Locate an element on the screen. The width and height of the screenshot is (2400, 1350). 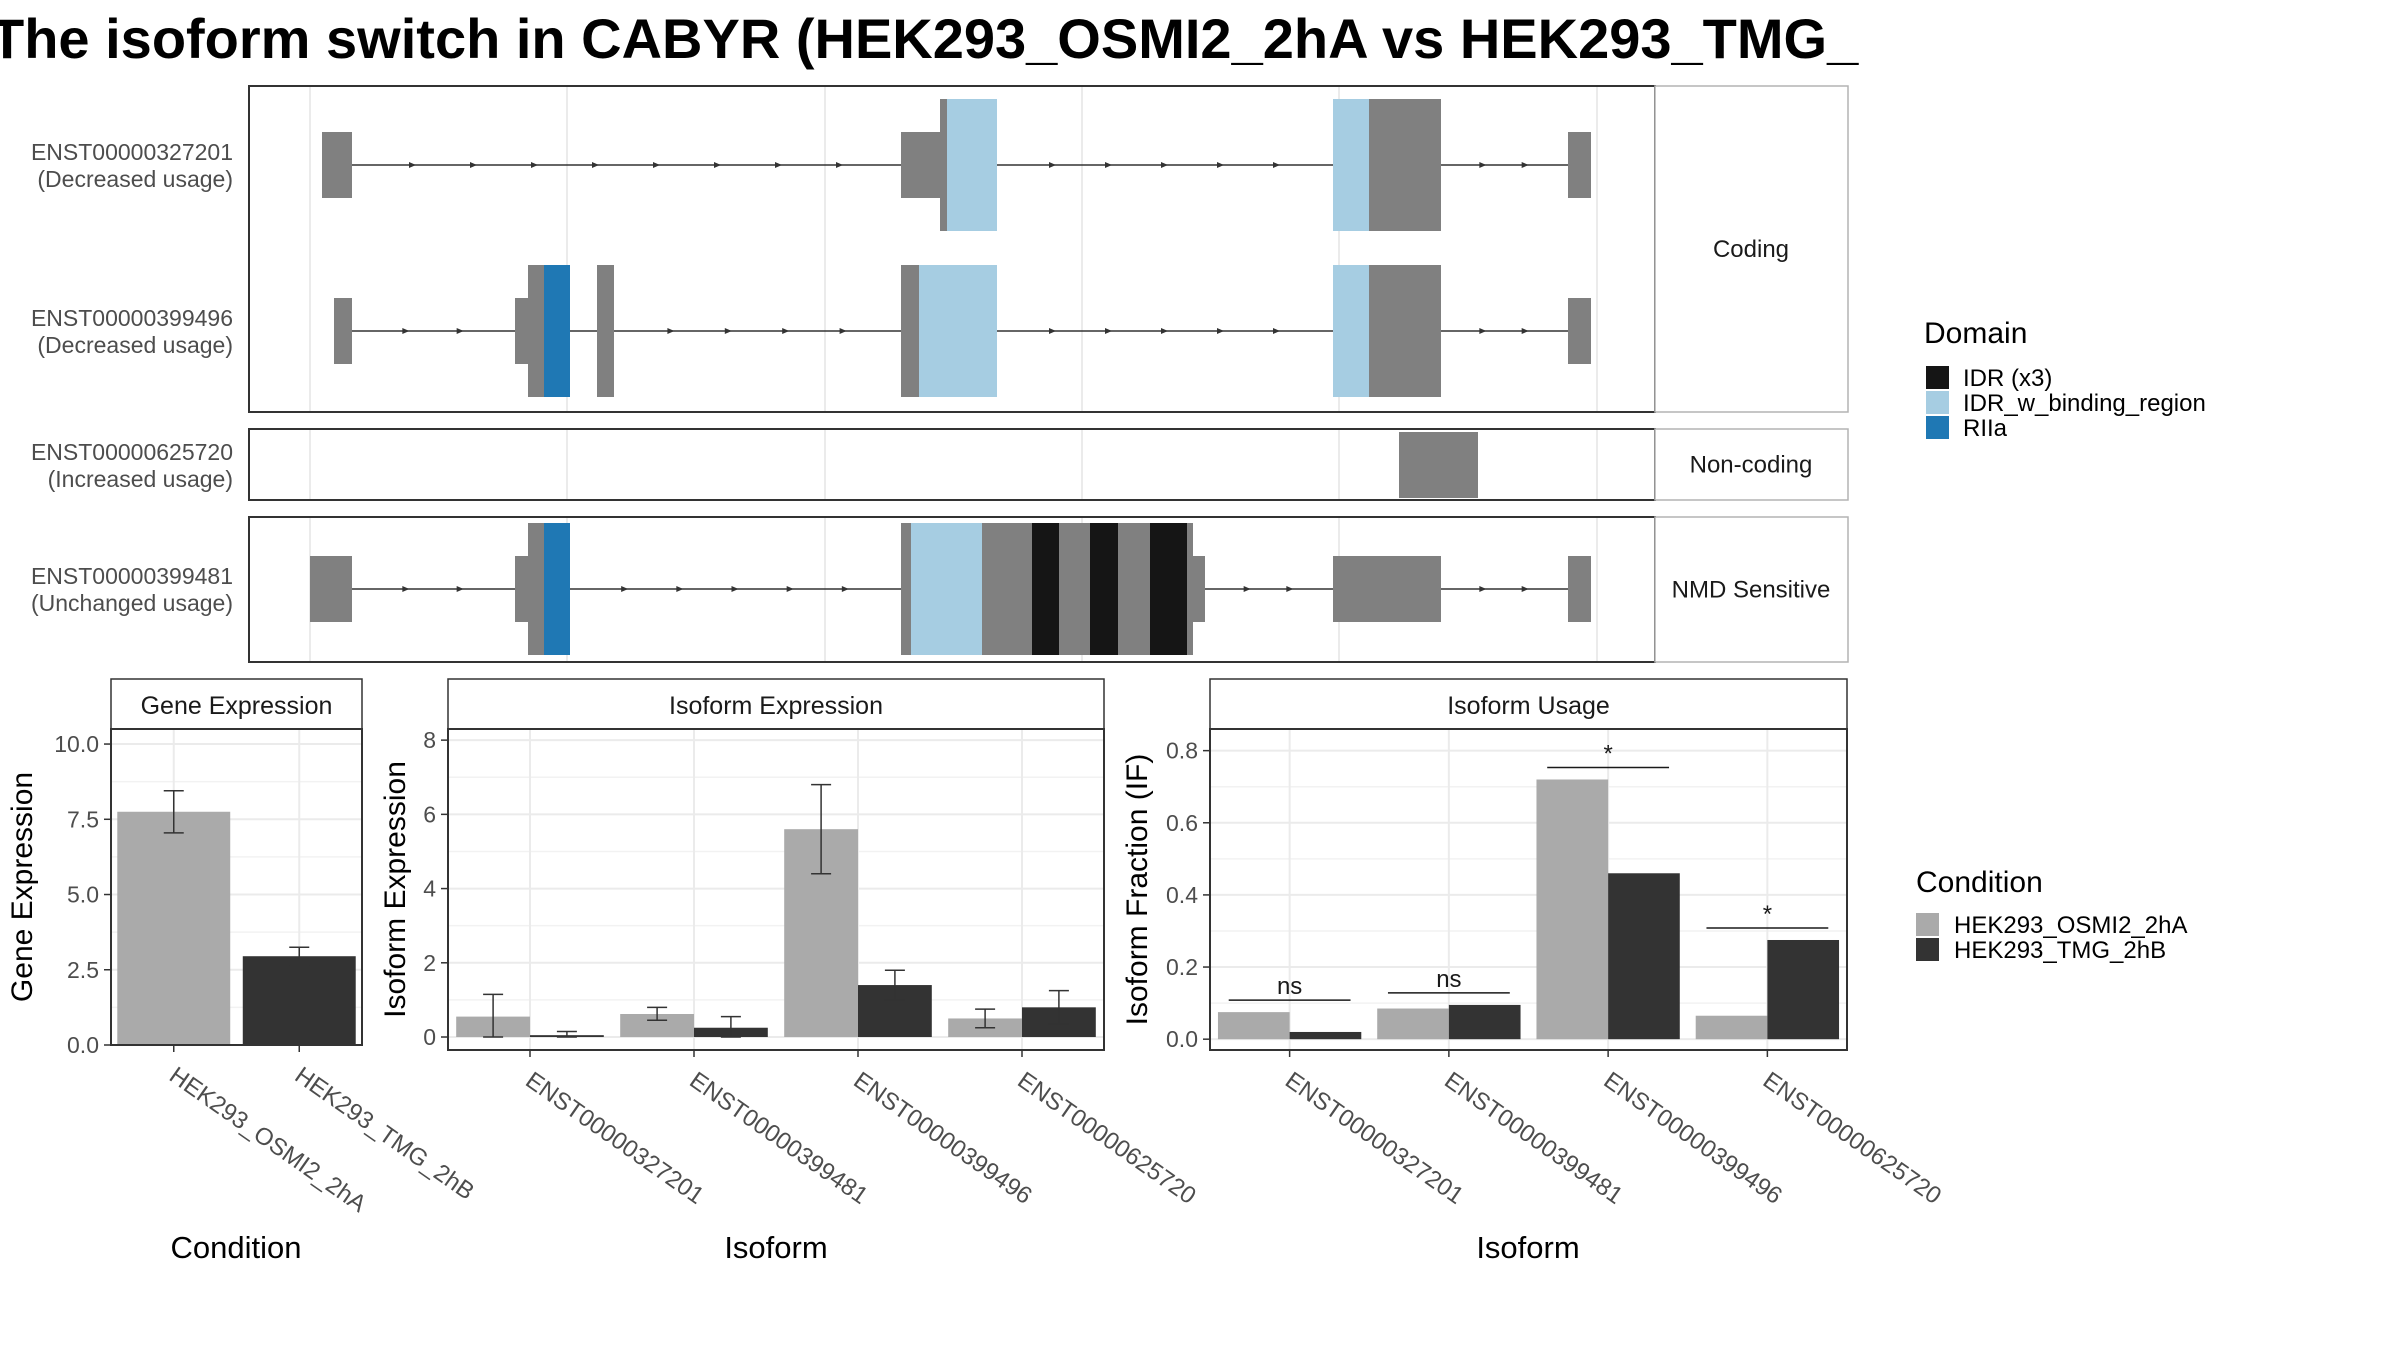
transcript-row: ENST00000399496(Decreased usage) is located at coordinates (811, 331).